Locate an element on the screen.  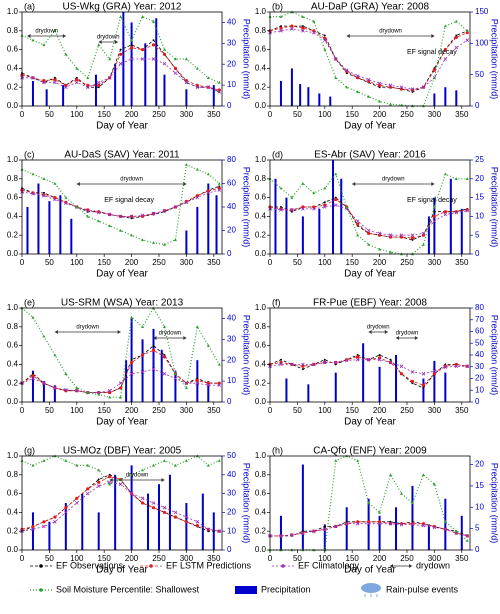
y2-tick-label: 20 is located at coordinates (231, 512).